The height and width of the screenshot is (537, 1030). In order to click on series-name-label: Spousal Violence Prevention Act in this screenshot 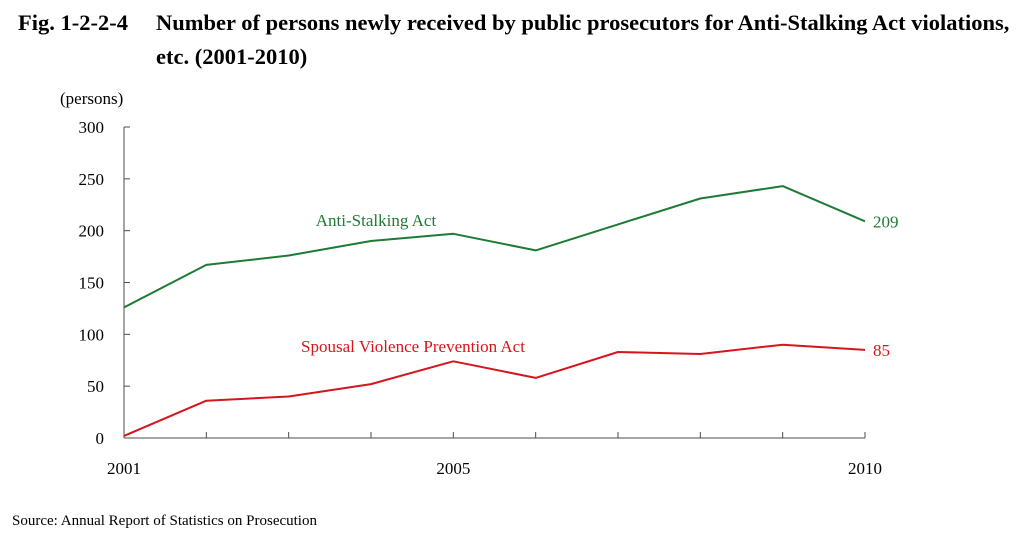, I will do `click(413, 346)`.